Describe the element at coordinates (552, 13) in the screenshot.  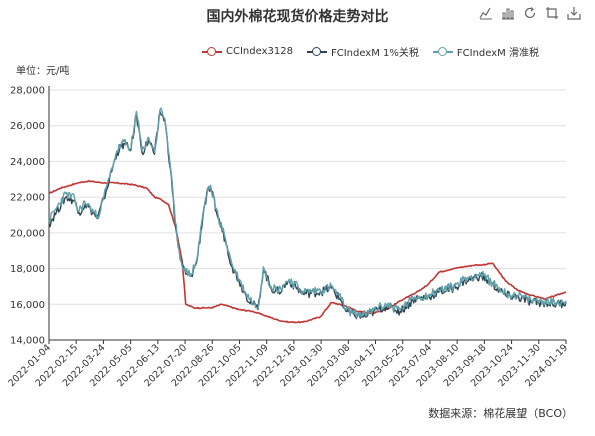
I see `restore-icon` at that location.